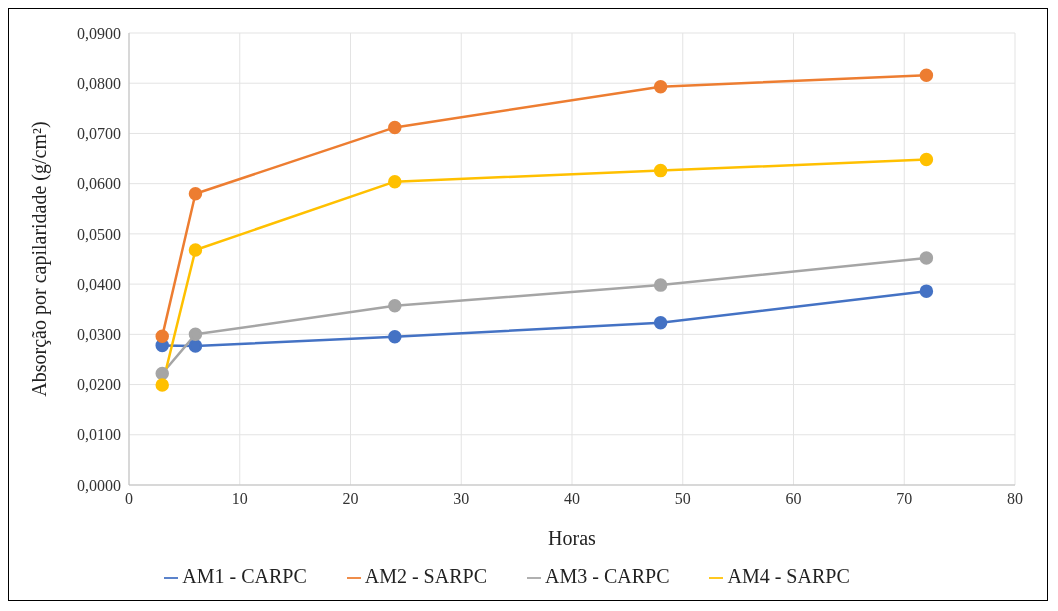 This screenshot has width=1058, height=611. Describe the element at coordinates (99, 134) in the screenshot. I see `y-tick-label: 0,0700` at that location.